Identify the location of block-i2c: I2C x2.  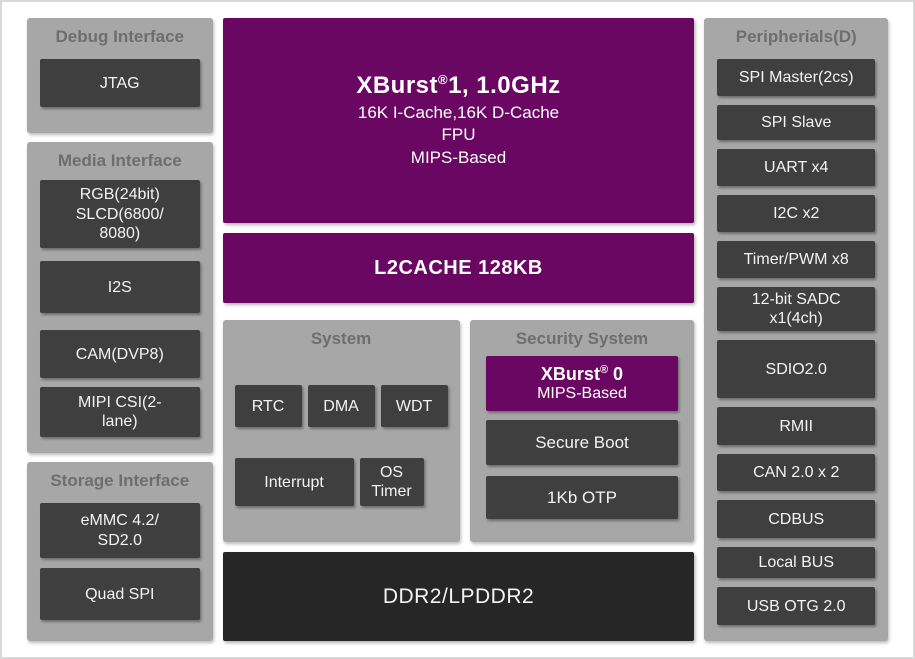
(796, 214).